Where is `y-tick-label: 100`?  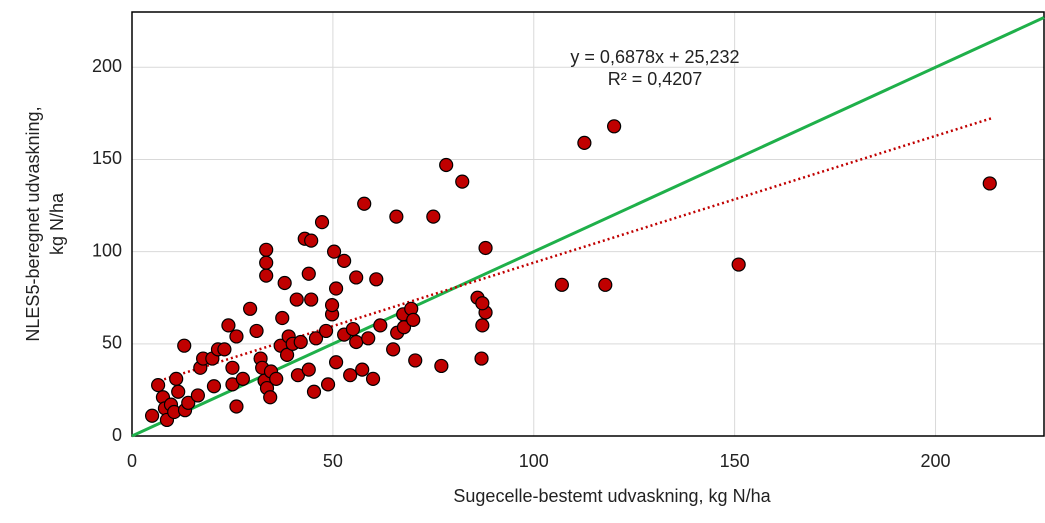
y-tick-label: 100 is located at coordinates (107, 250).